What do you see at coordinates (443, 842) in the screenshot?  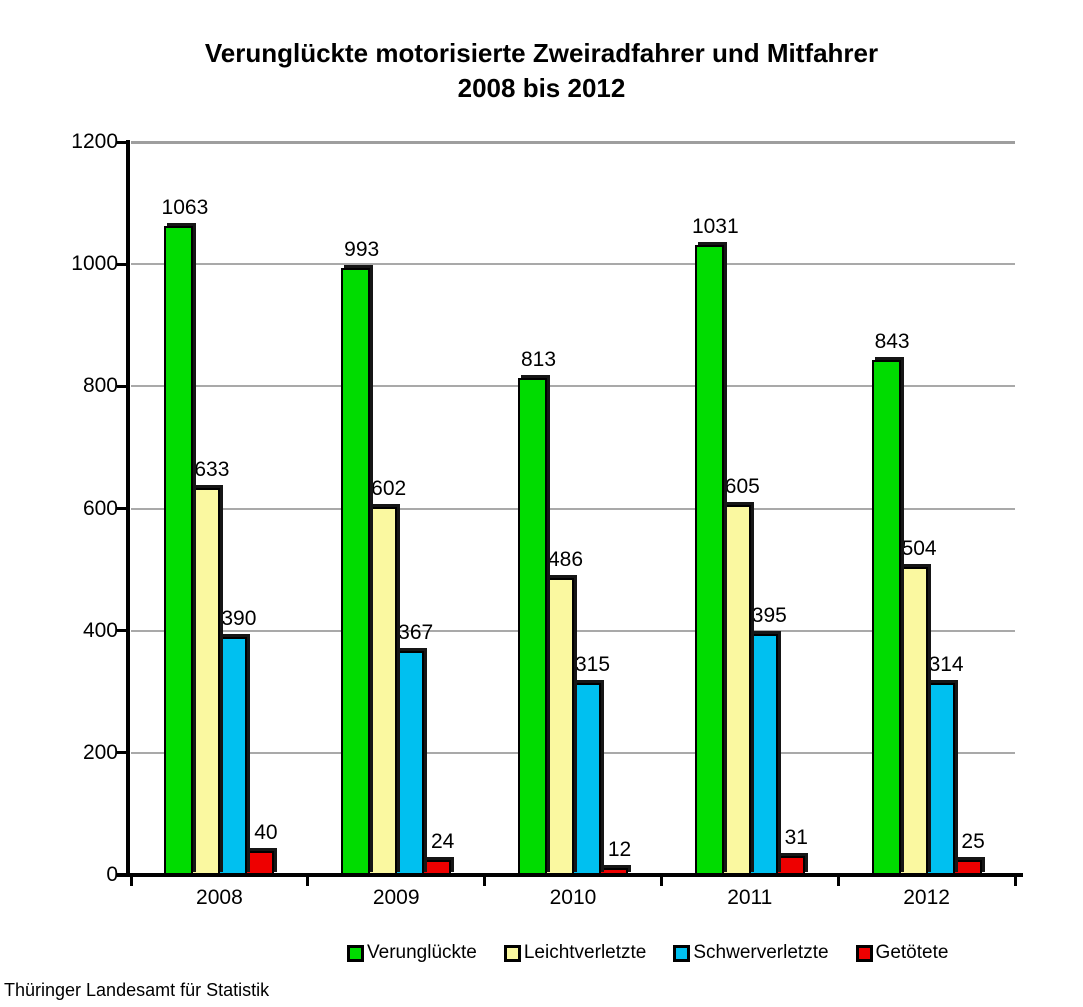 I see `bar-value-Getötete-2009: 24` at bounding box center [443, 842].